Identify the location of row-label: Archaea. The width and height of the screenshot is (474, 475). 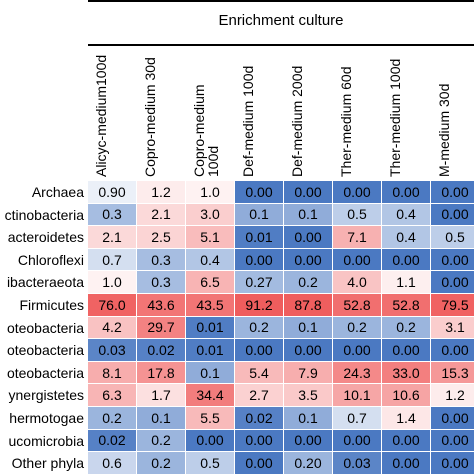
(57, 192).